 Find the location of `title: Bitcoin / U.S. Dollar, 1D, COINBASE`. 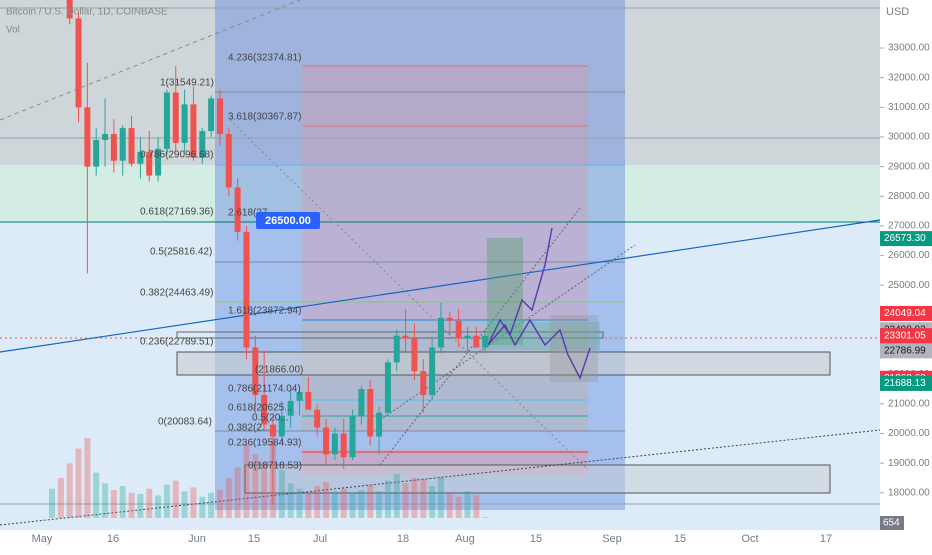

title: Bitcoin / U.S. Dollar, 1D, COINBASE is located at coordinates (87, 12).